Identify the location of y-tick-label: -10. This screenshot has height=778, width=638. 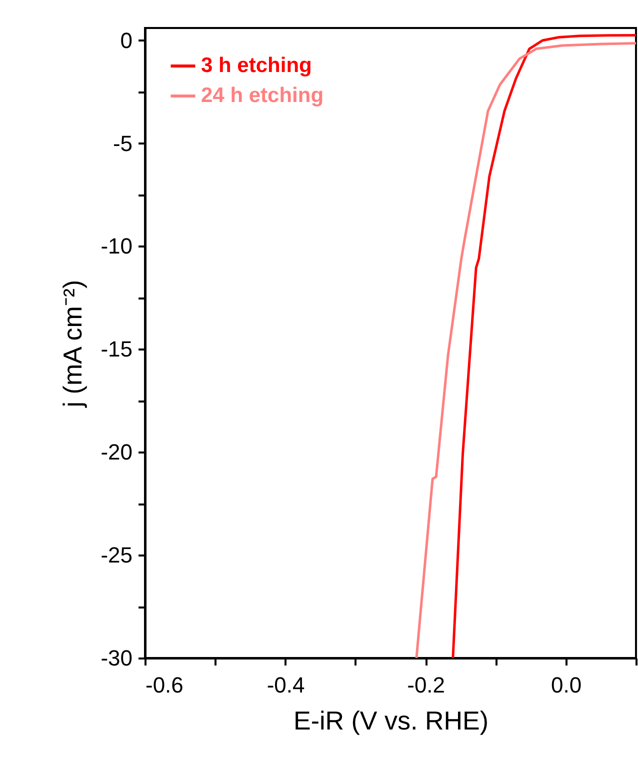
(116, 246).